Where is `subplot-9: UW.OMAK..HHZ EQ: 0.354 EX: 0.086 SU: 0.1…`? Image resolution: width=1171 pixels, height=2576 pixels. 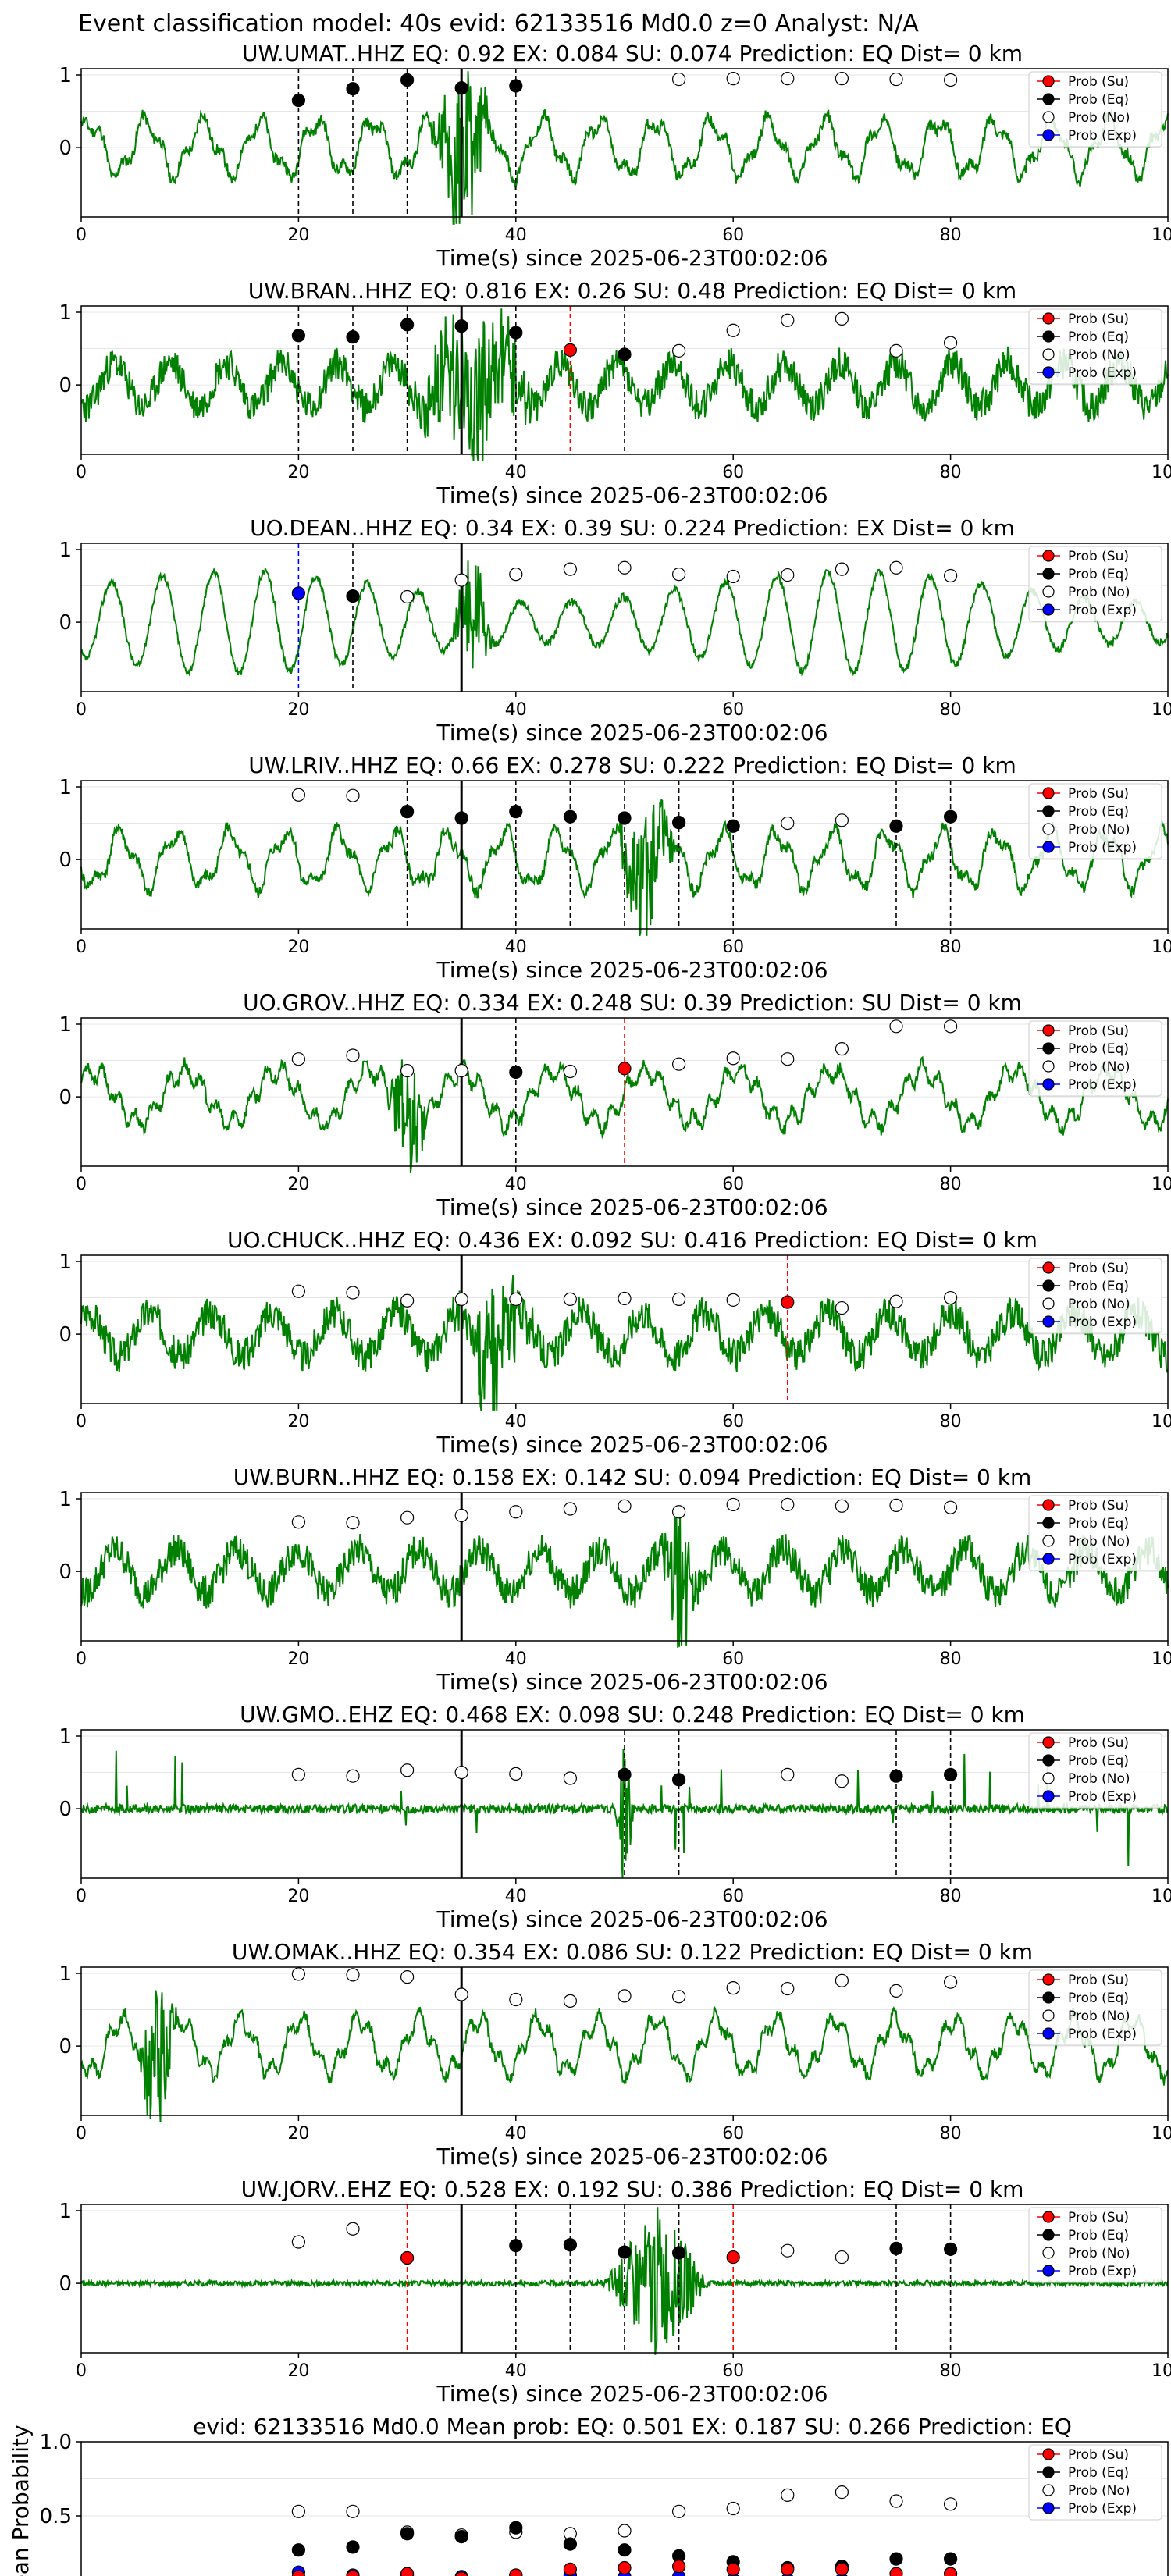 subplot-9: UW.OMAK..HHZ EQ: 0.354 EX: 0.086 SU: 0.1… is located at coordinates (615, 2054).